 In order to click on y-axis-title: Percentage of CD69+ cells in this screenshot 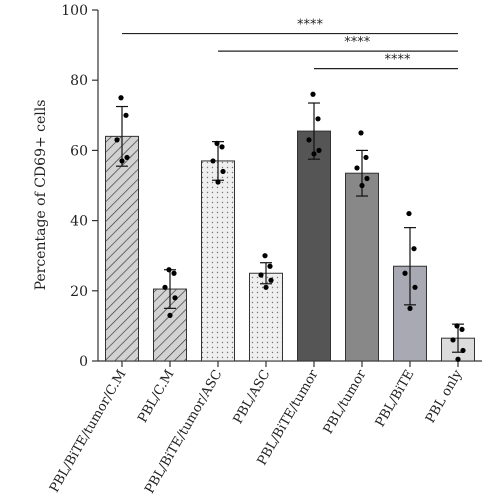, I will do `click(41, 195)`.